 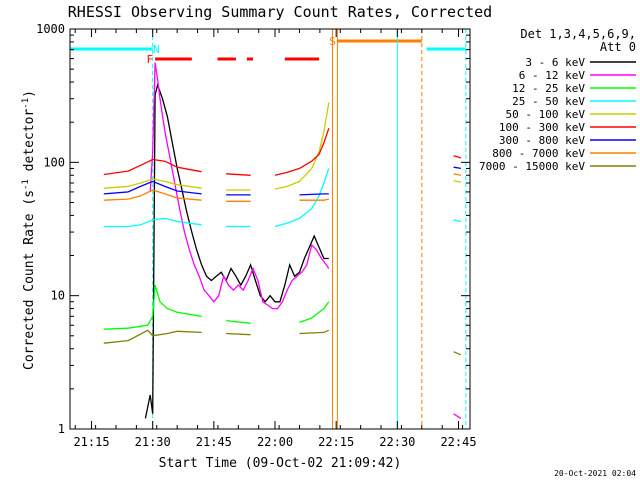 What do you see at coordinates (91, 442) in the screenshot?
I see `x-tick-label-0: 21:15` at bounding box center [91, 442].